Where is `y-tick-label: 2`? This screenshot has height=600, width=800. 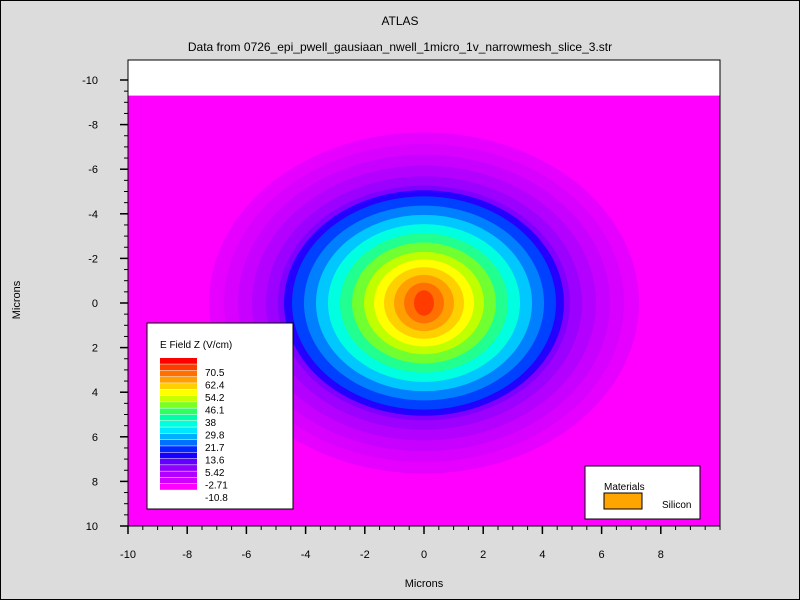
y-tick-label: 2 is located at coordinates (95, 349).